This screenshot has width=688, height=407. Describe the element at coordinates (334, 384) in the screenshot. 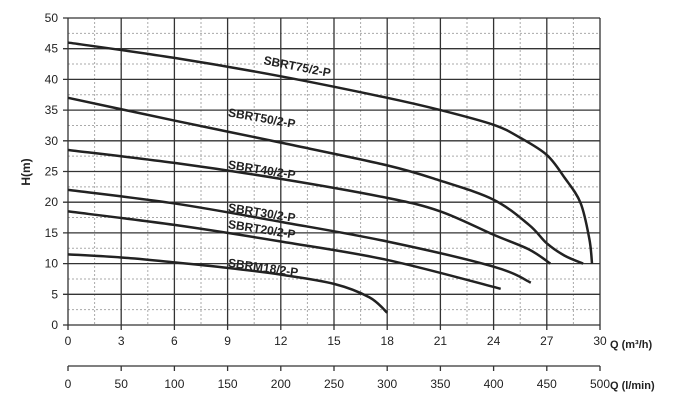

I see `x2-tick-label: 250` at that location.